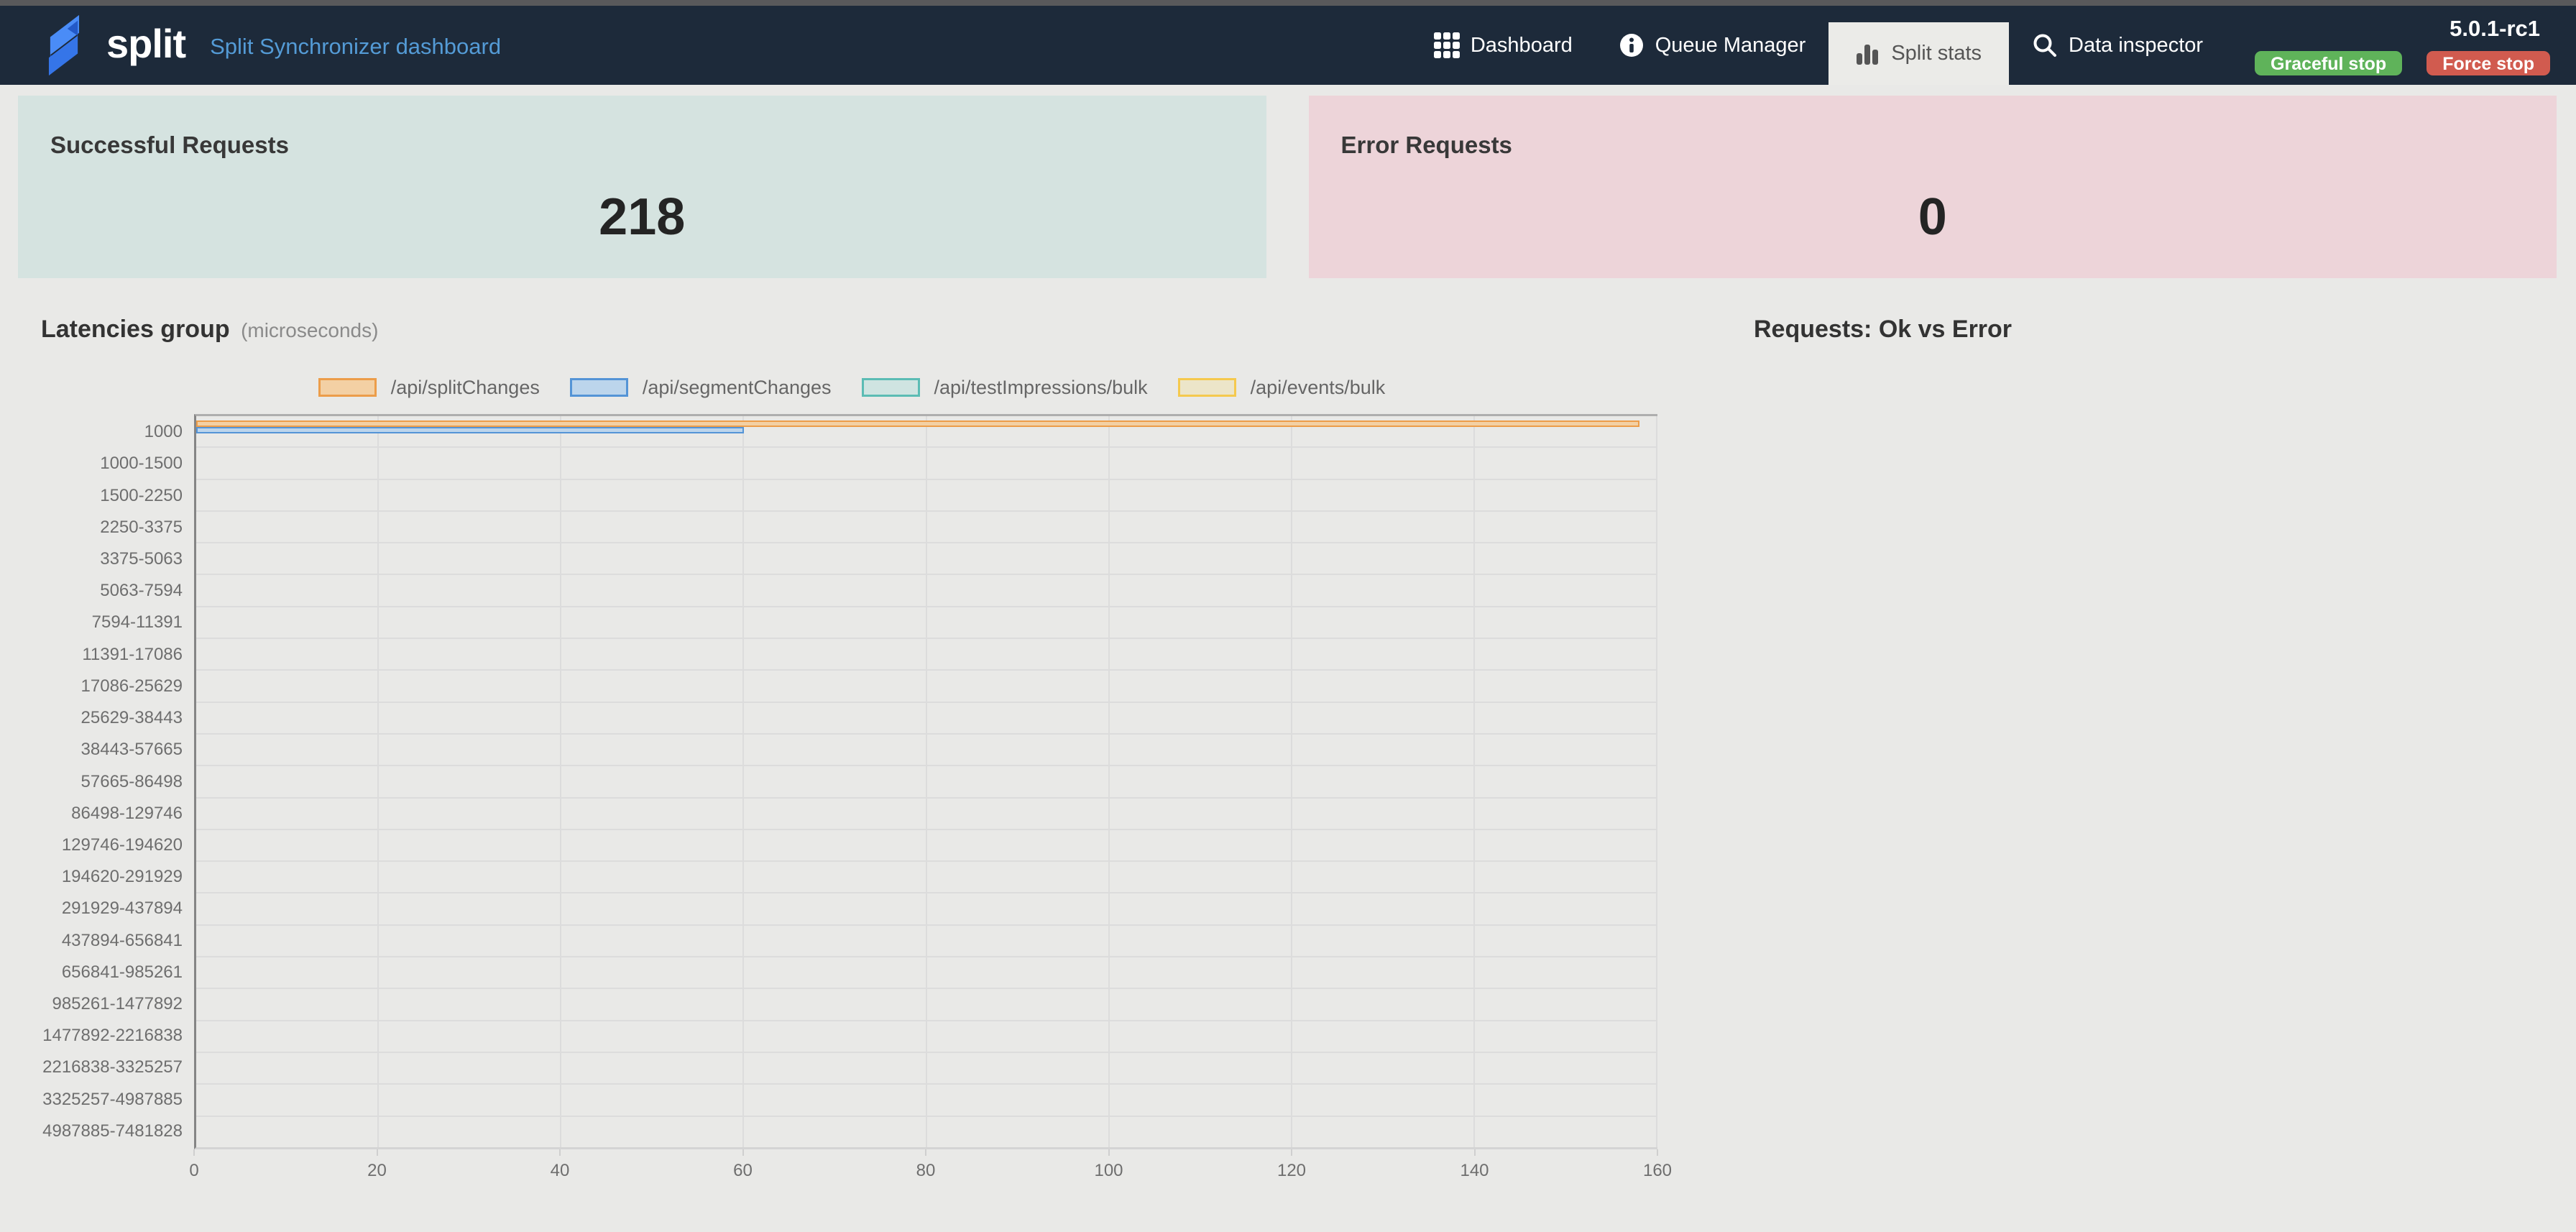 The image size is (2576, 1232). Describe the element at coordinates (1041, 387) in the screenshot. I see `legend-label: /api/testImpressions/bulk` at that location.